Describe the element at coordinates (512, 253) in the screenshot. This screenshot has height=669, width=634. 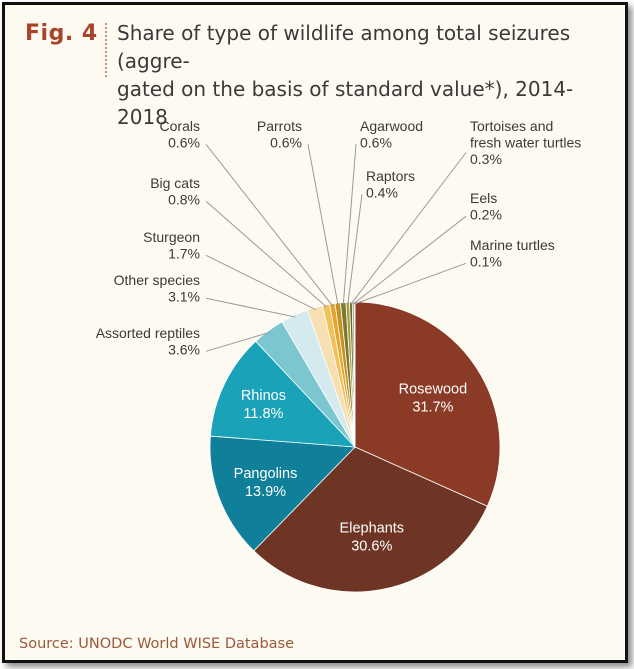
I see `slice-label-marine-turtles: Marine turtles 0.1%` at that location.